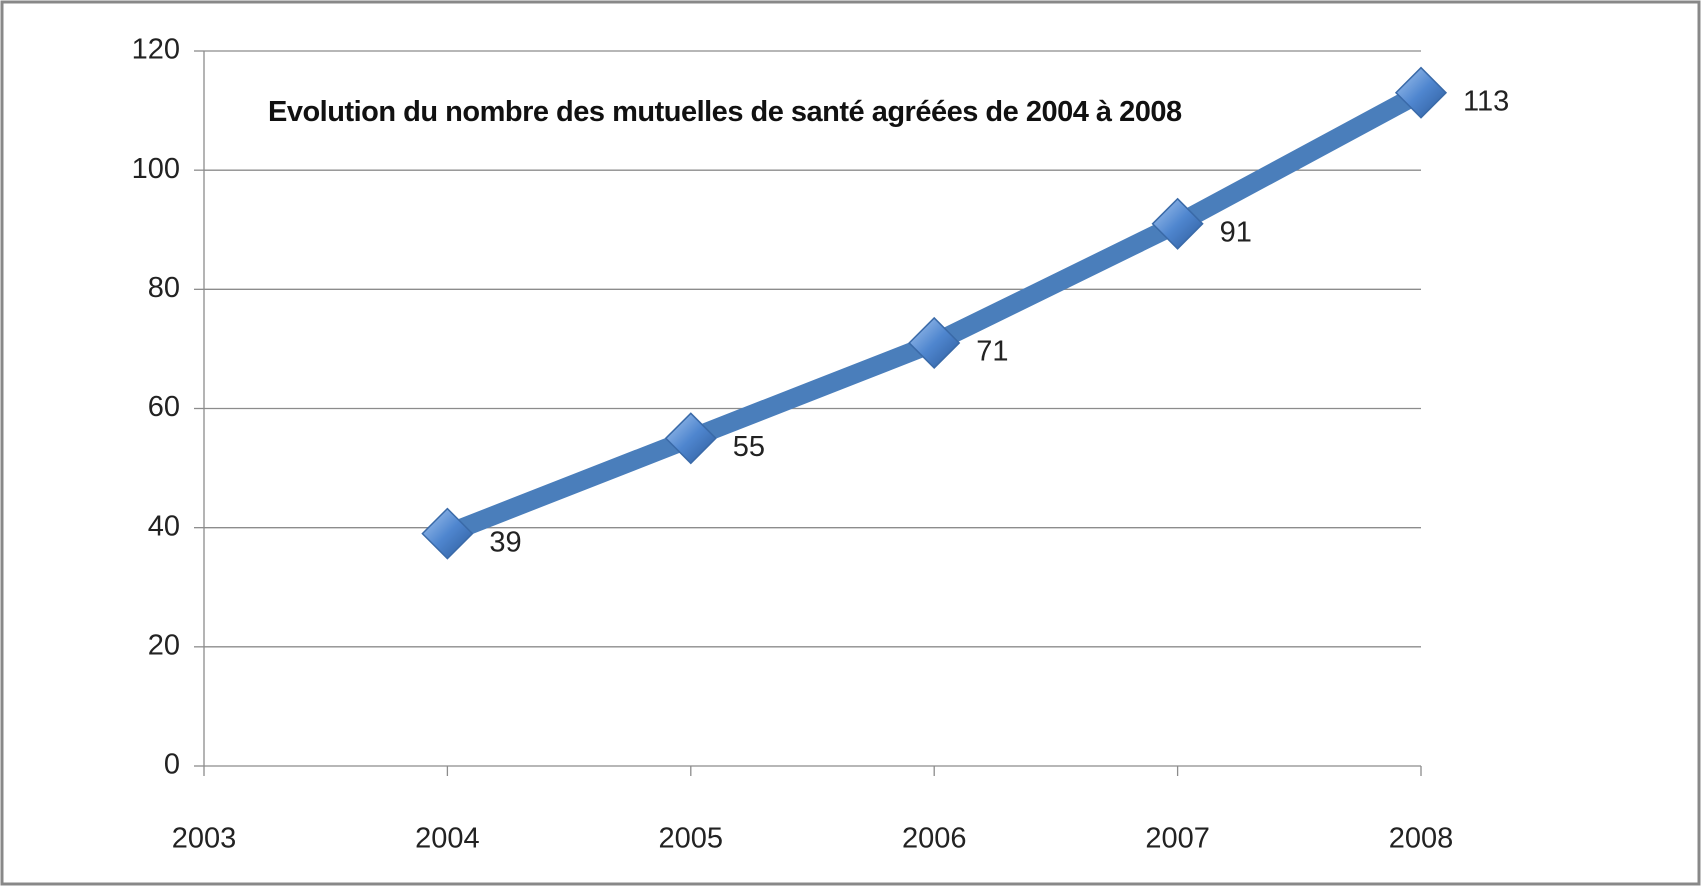  I want to click on y-tick-label: 120, so click(156, 50).